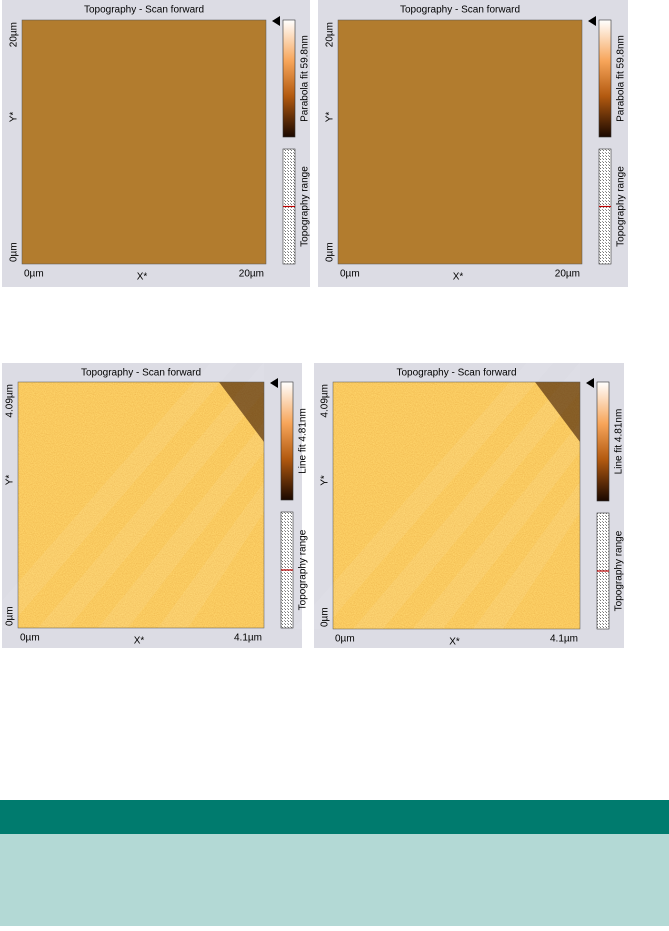 This screenshot has height=931, width=669. Describe the element at coordinates (334, 880) in the screenshot. I see `footer-band` at that location.